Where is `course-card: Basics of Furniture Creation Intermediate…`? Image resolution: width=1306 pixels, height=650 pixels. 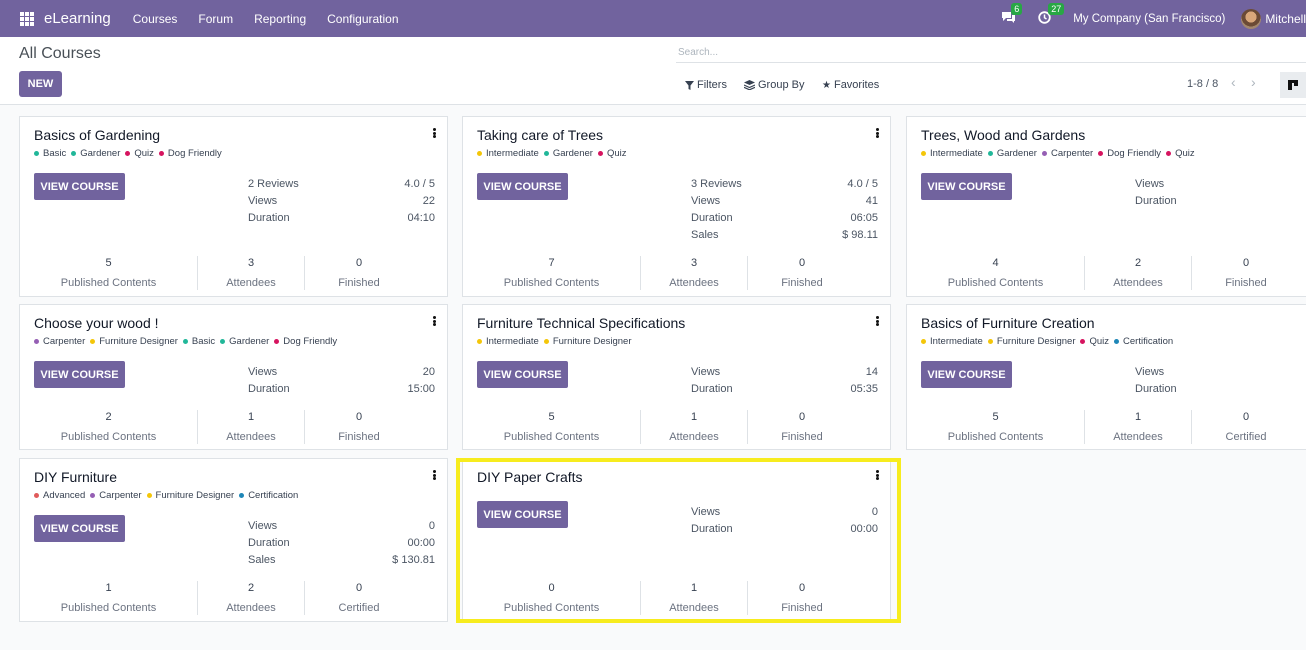 course-card: Basics of Furniture Creation Intermediate… is located at coordinates (1106, 377).